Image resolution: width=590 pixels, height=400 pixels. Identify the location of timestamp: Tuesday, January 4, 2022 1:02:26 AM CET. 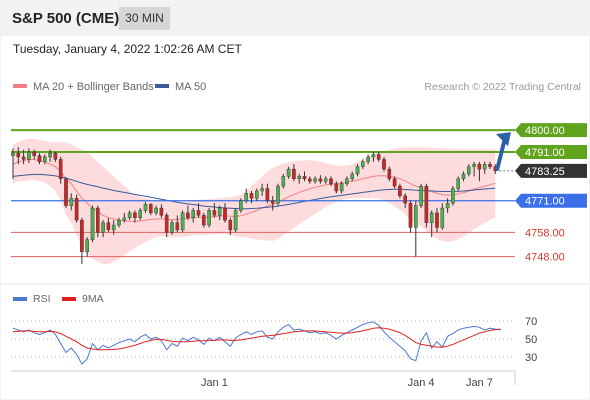
(127, 49).